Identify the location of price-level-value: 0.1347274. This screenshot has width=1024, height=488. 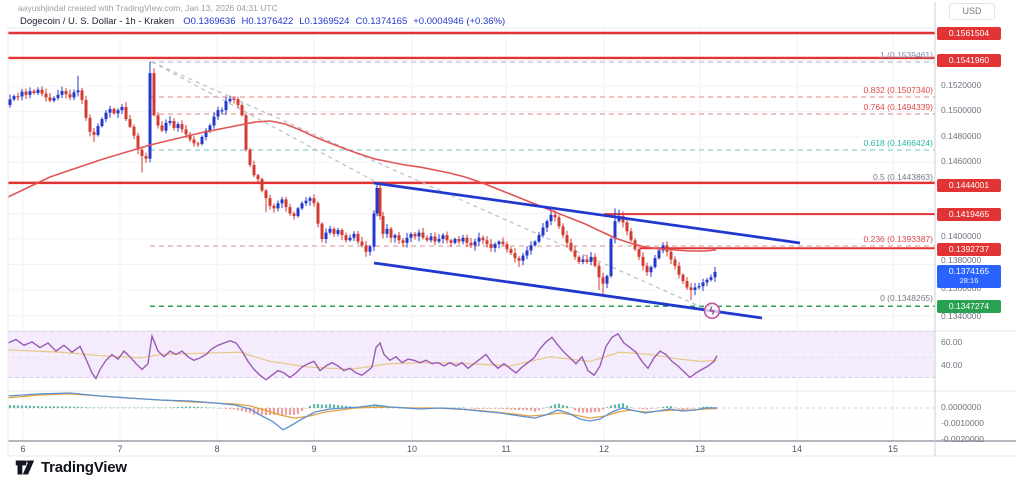
(969, 306).